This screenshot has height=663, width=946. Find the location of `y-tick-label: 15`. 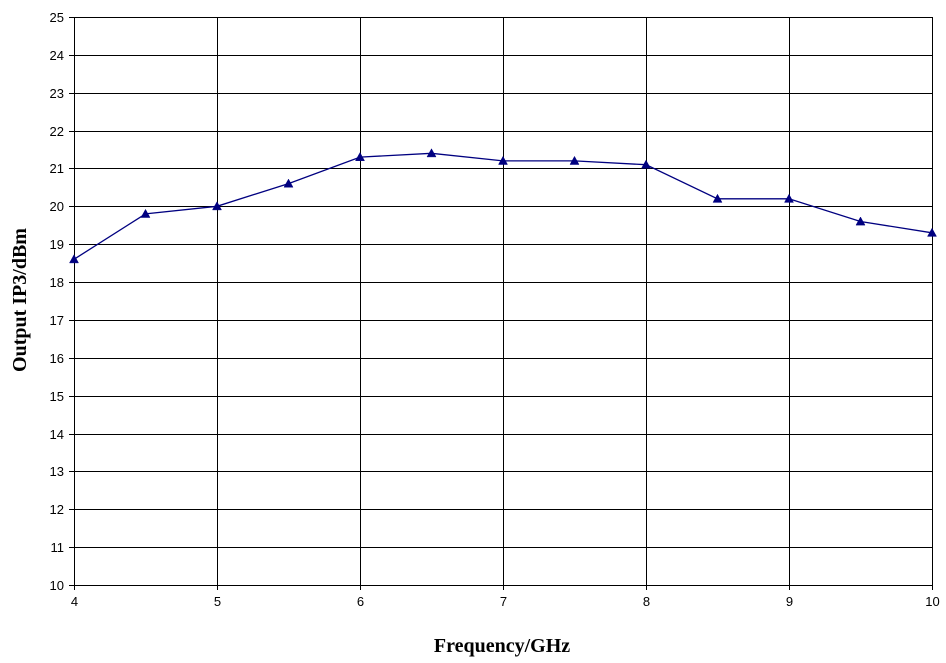

y-tick-label: 15 is located at coordinates (57, 396).